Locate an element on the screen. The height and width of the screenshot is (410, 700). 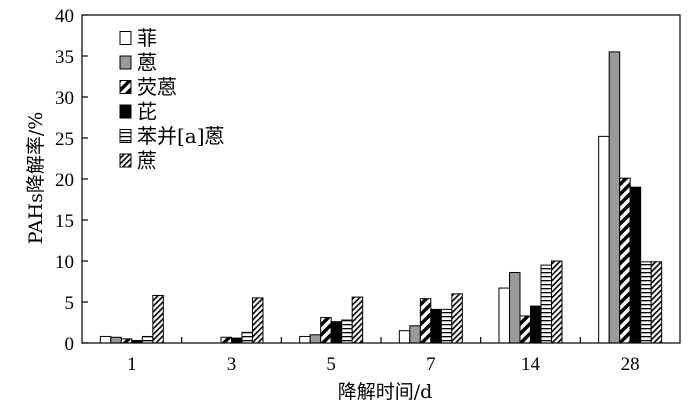
x-tick-label: 14 is located at coordinates (531, 364).